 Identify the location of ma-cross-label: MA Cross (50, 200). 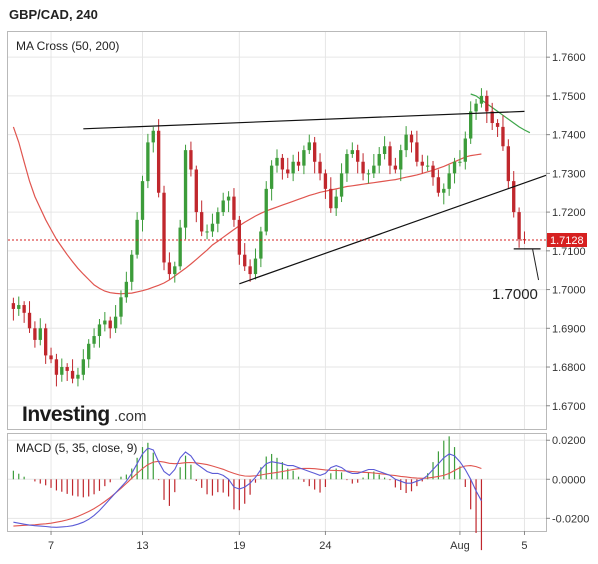
(67, 46).